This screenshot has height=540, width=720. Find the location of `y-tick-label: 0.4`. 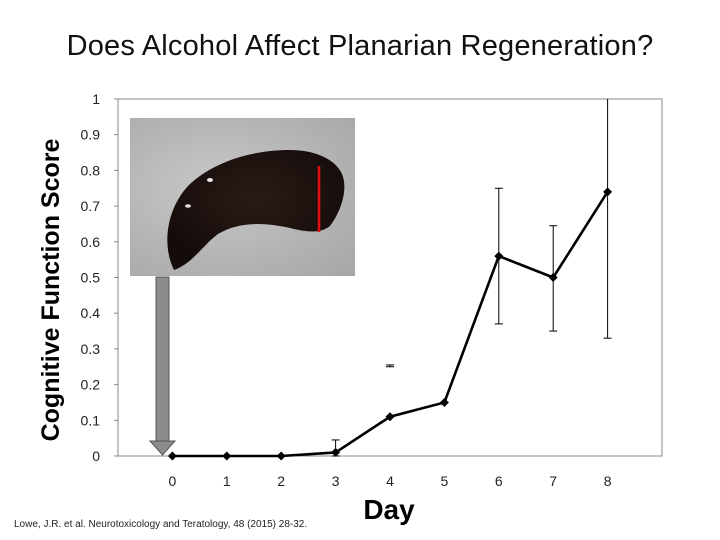

y-tick-label: 0.4 is located at coordinates (91, 313).